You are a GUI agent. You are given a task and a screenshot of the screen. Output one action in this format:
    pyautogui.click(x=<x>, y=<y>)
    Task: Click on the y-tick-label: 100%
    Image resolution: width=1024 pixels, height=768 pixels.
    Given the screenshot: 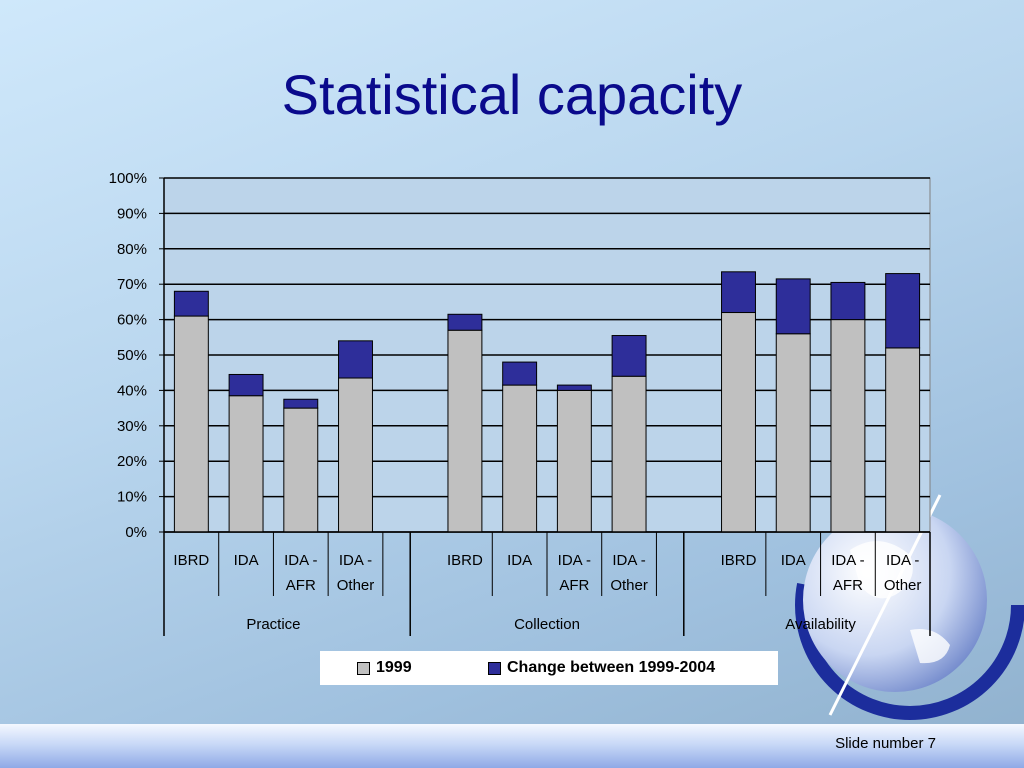 What is the action you would take?
    pyautogui.click(x=128, y=178)
    